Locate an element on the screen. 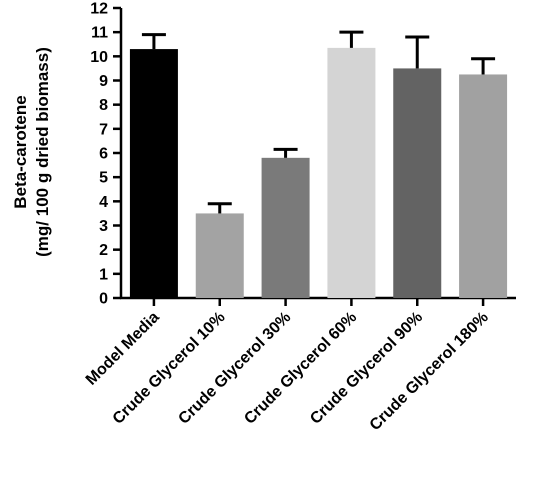  y-tick-label: 11 is located at coordinates (99, 33).